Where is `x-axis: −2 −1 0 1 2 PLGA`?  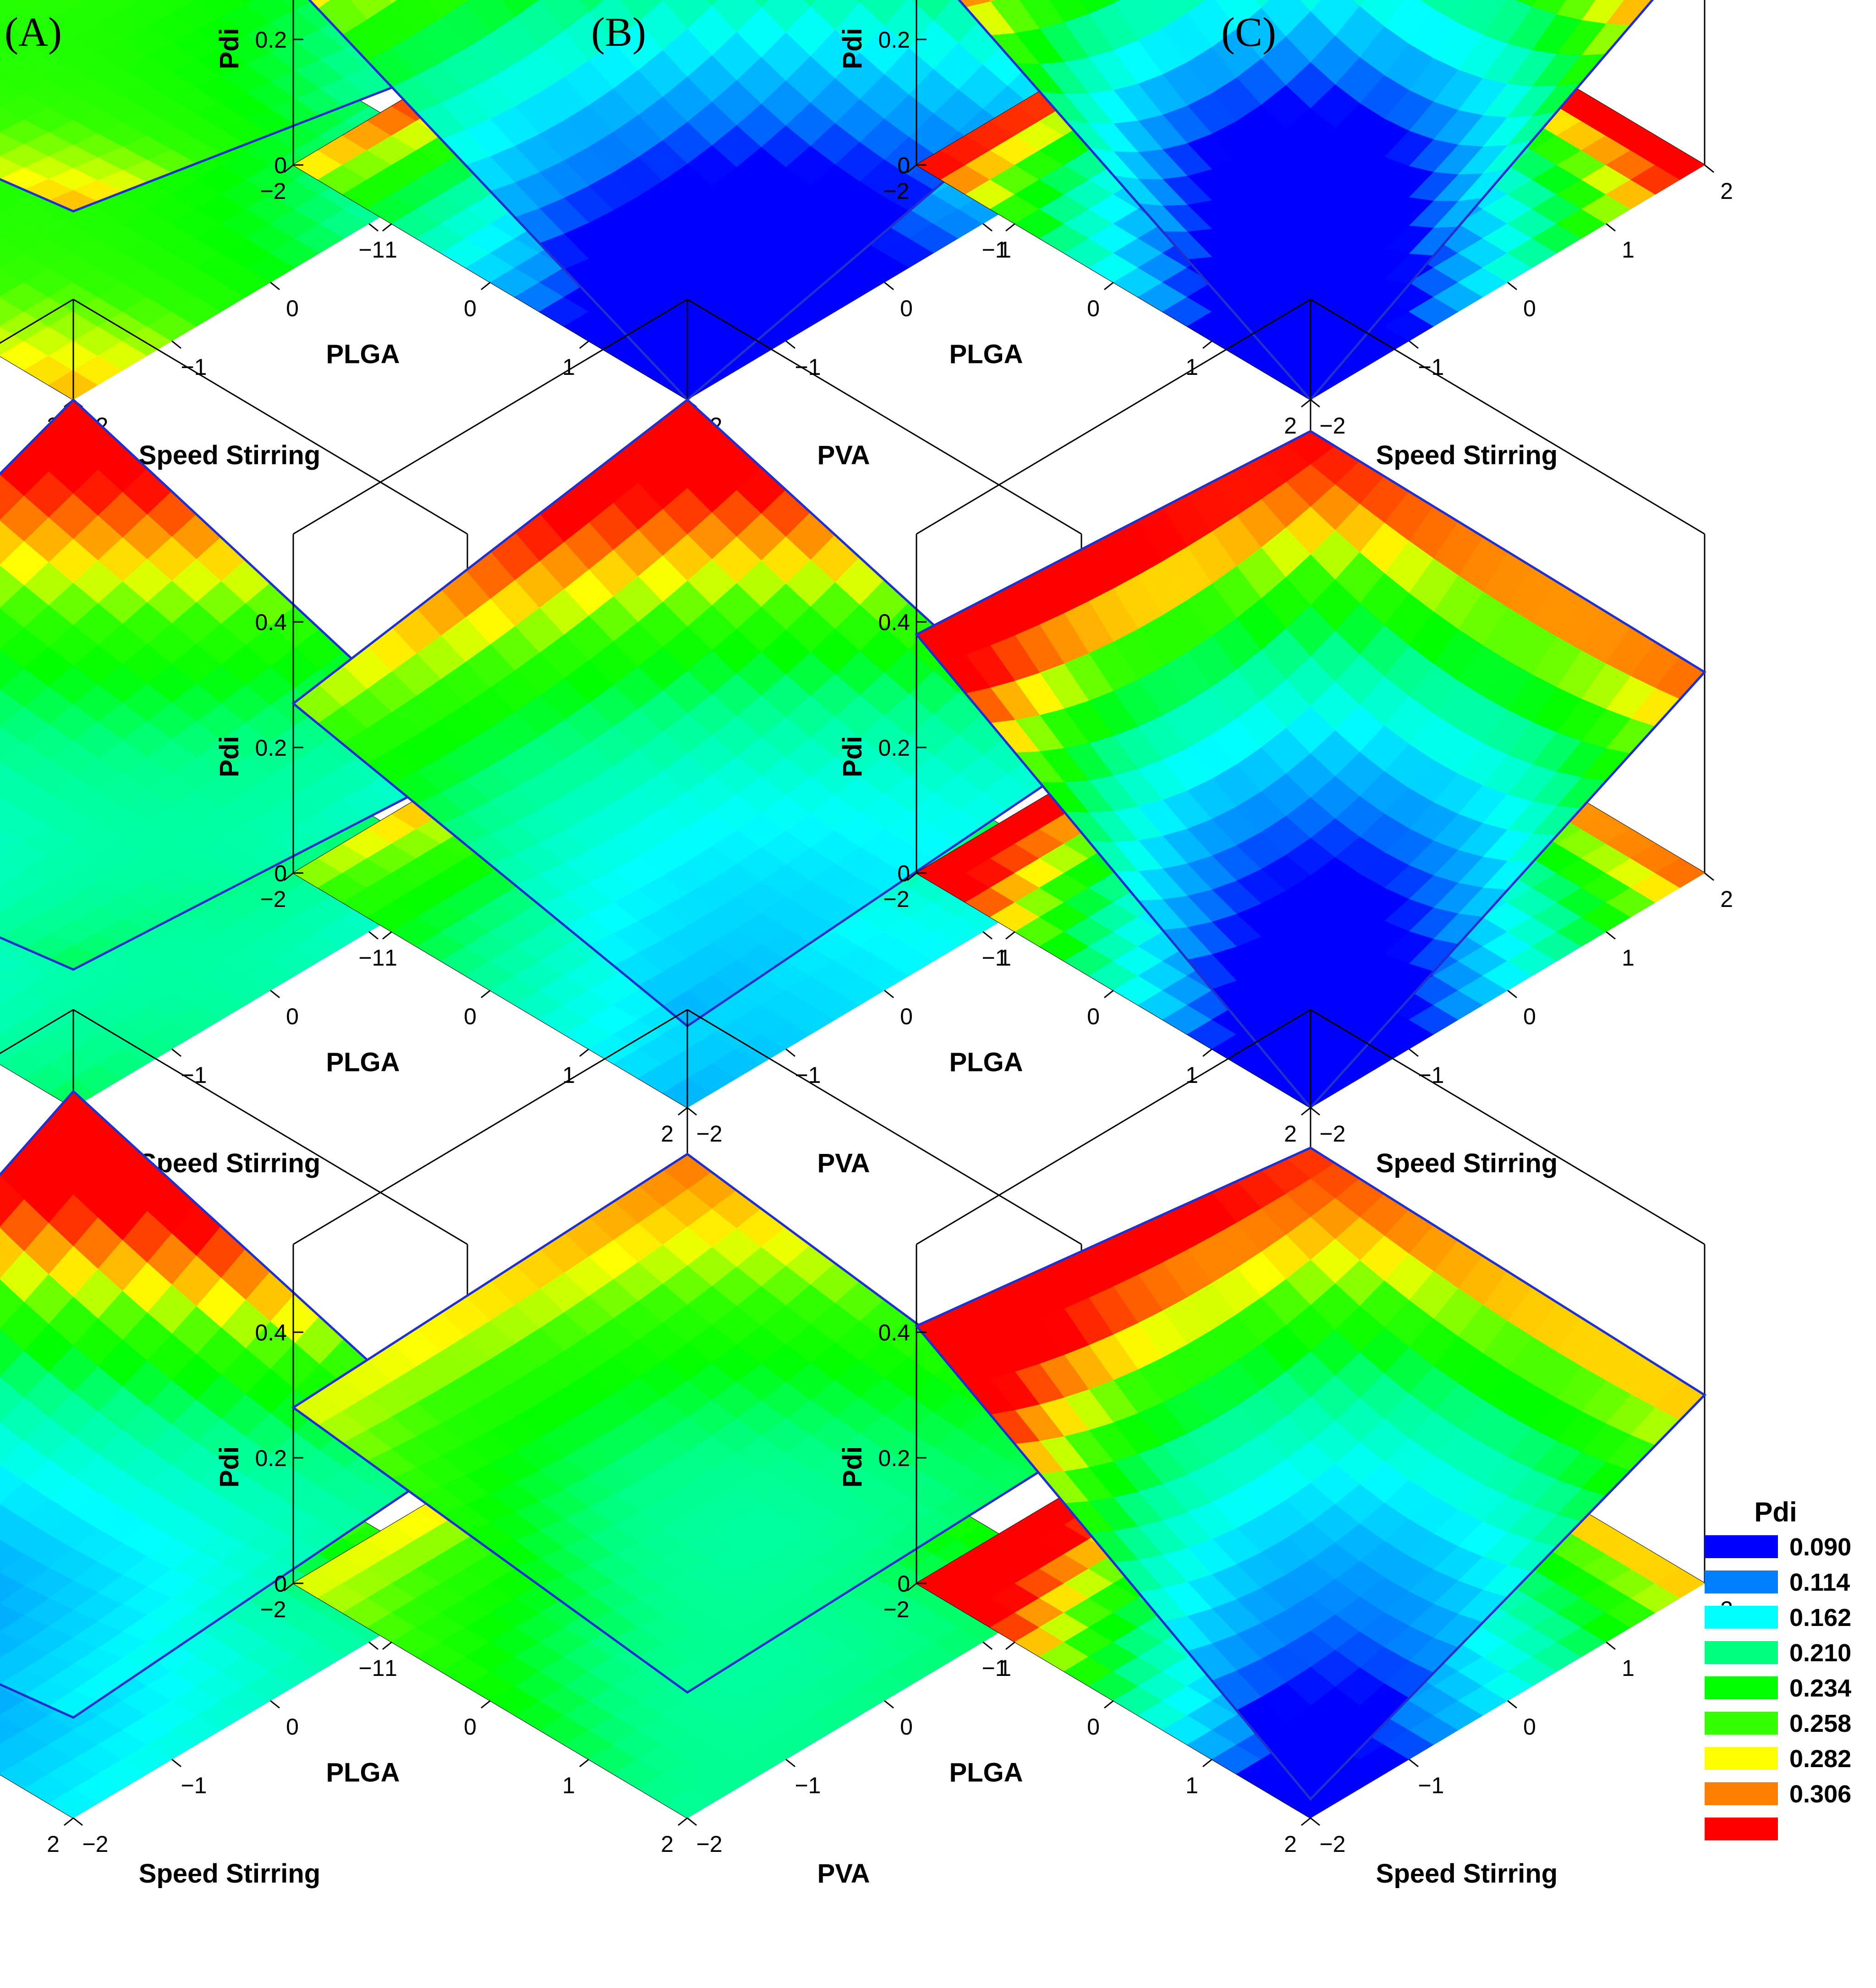 x-axis: −2 −1 0 1 2 PLGA is located at coordinates (474, 1009).